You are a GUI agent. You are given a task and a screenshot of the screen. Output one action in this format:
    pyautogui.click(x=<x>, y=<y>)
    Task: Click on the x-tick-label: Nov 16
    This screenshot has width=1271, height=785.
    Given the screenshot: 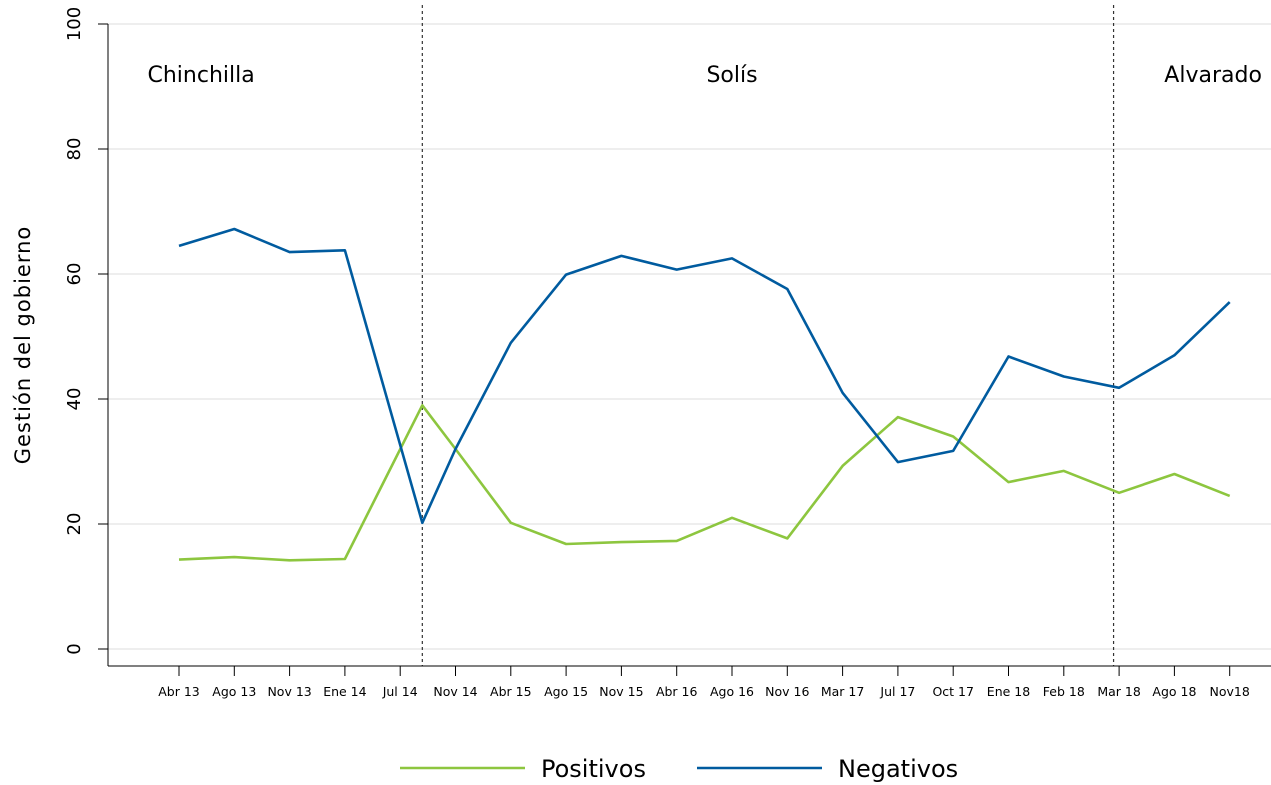 What is the action you would take?
    pyautogui.click(x=787, y=691)
    